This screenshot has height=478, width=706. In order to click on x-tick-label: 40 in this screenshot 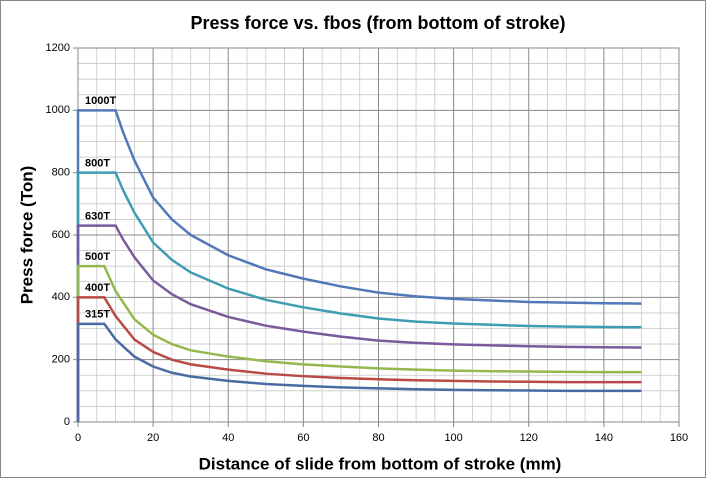, I will do `click(228, 438)`.